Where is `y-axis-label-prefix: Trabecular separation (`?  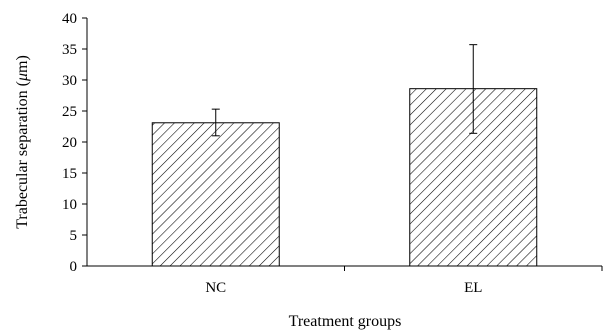 y-axis-label-prefix: Trabecular separation ( is located at coordinates (22, 155).